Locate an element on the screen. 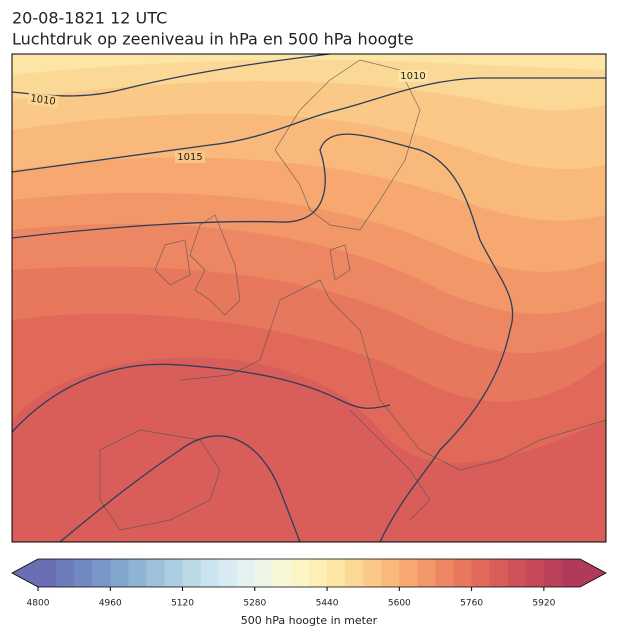 The height and width of the screenshot is (639, 618). colorbar-frame is located at coordinates (309, 573).